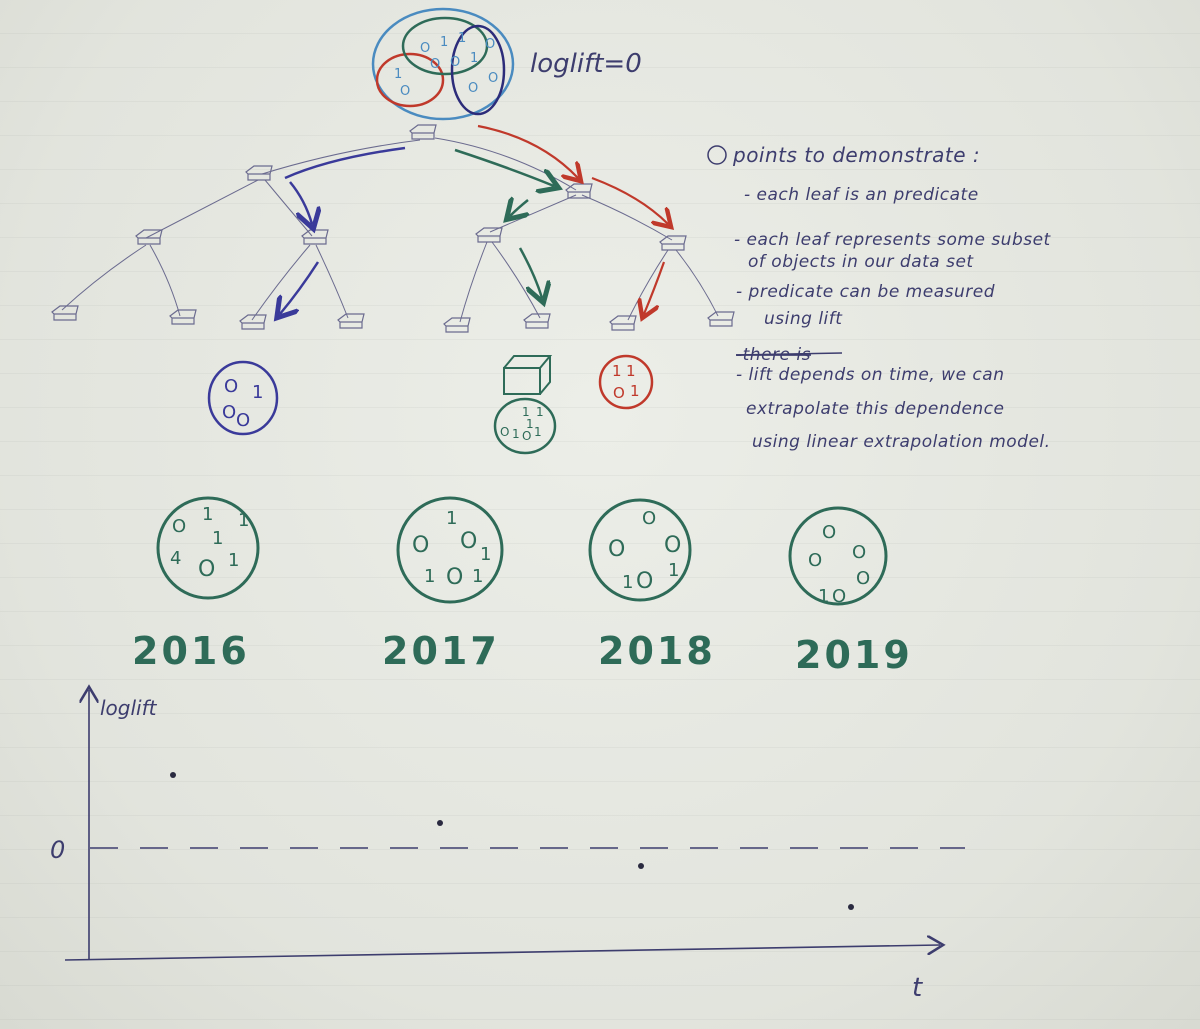  Describe the element at coordinates (673, 243) in the screenshot. I see `node-rr` at that location.